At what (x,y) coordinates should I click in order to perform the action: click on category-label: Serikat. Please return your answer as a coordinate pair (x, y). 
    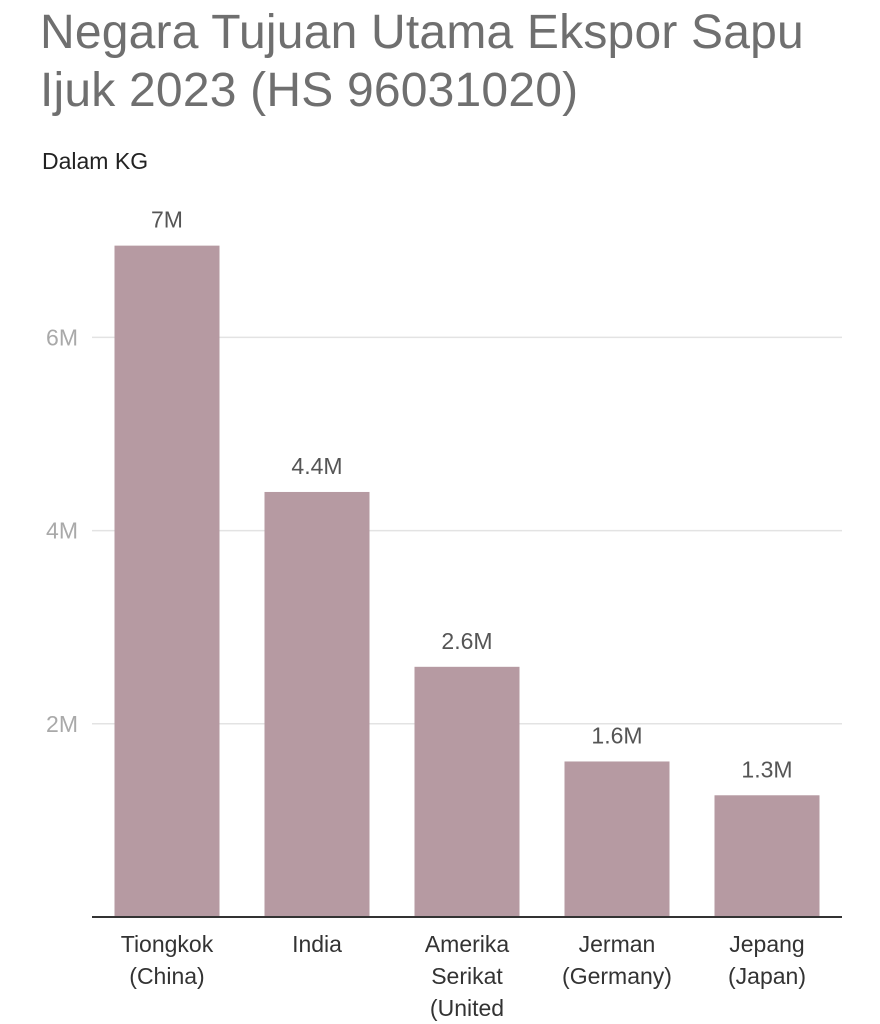
    Looking at the image, I should click on (467, 976).